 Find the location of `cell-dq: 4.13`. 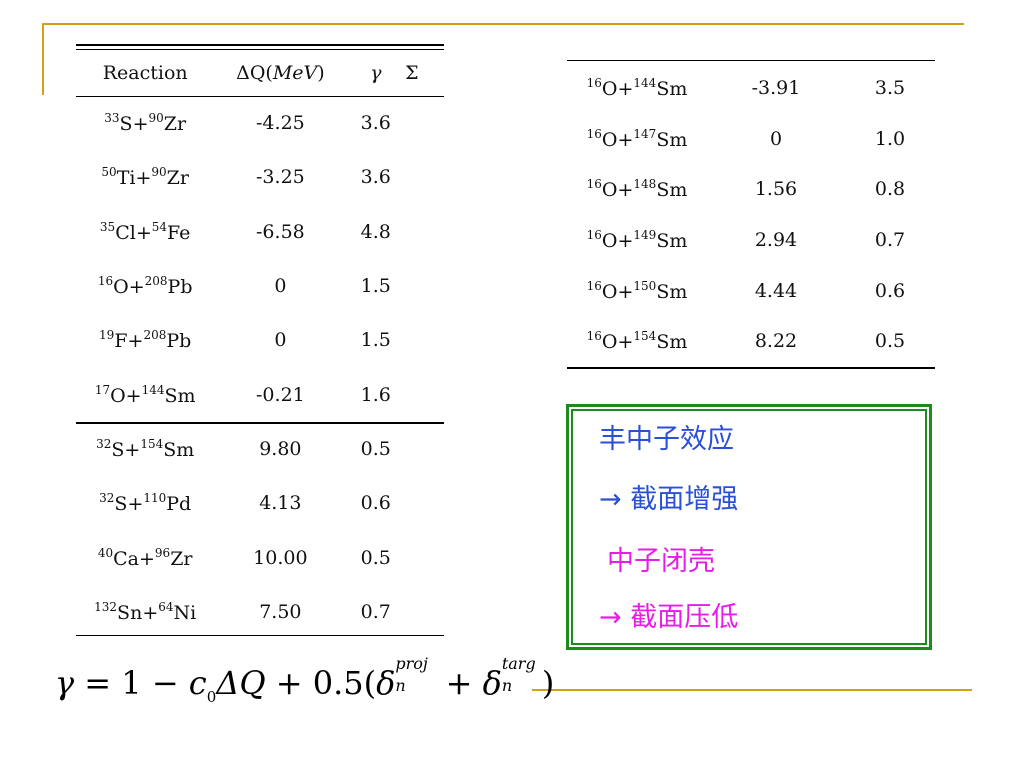

cell-dq: 4.13 is located at coordinates (280, 503).